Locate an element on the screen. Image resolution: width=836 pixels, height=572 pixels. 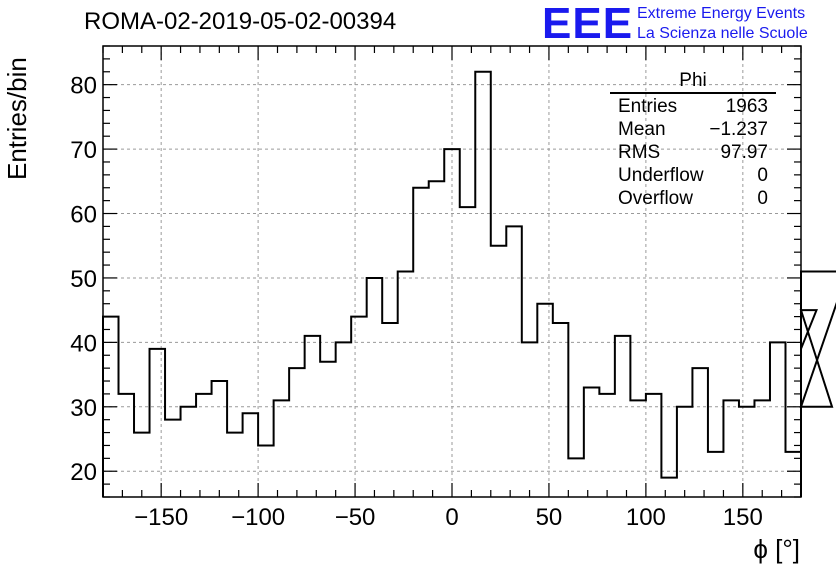
x-axis-label: ϕ [°] is located at coordinates (776, 549).